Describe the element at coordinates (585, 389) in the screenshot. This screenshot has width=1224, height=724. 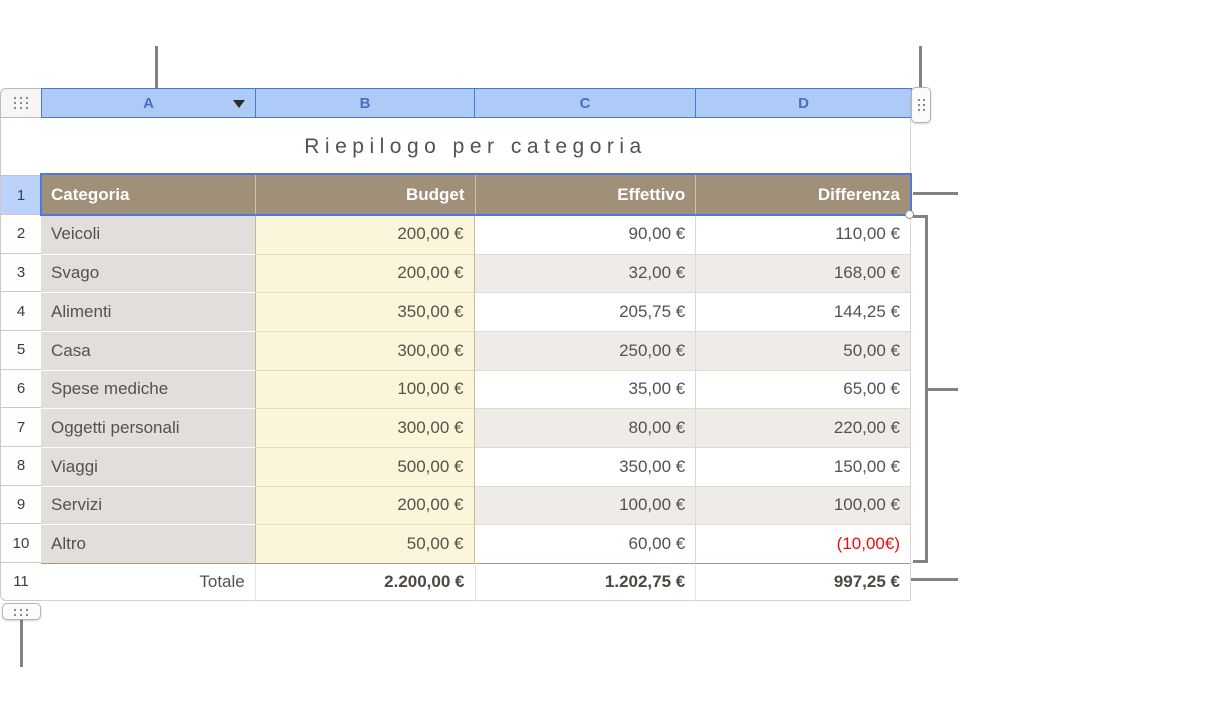
I see `effettivo-cell: 35,00 €` at that location.